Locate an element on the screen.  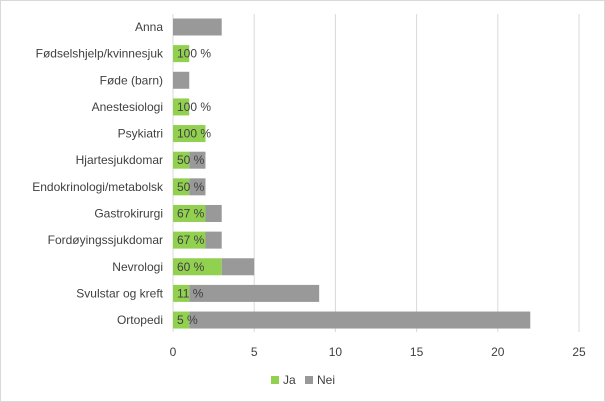
category-label: Psykiatri is located at coordinates (140, 134).